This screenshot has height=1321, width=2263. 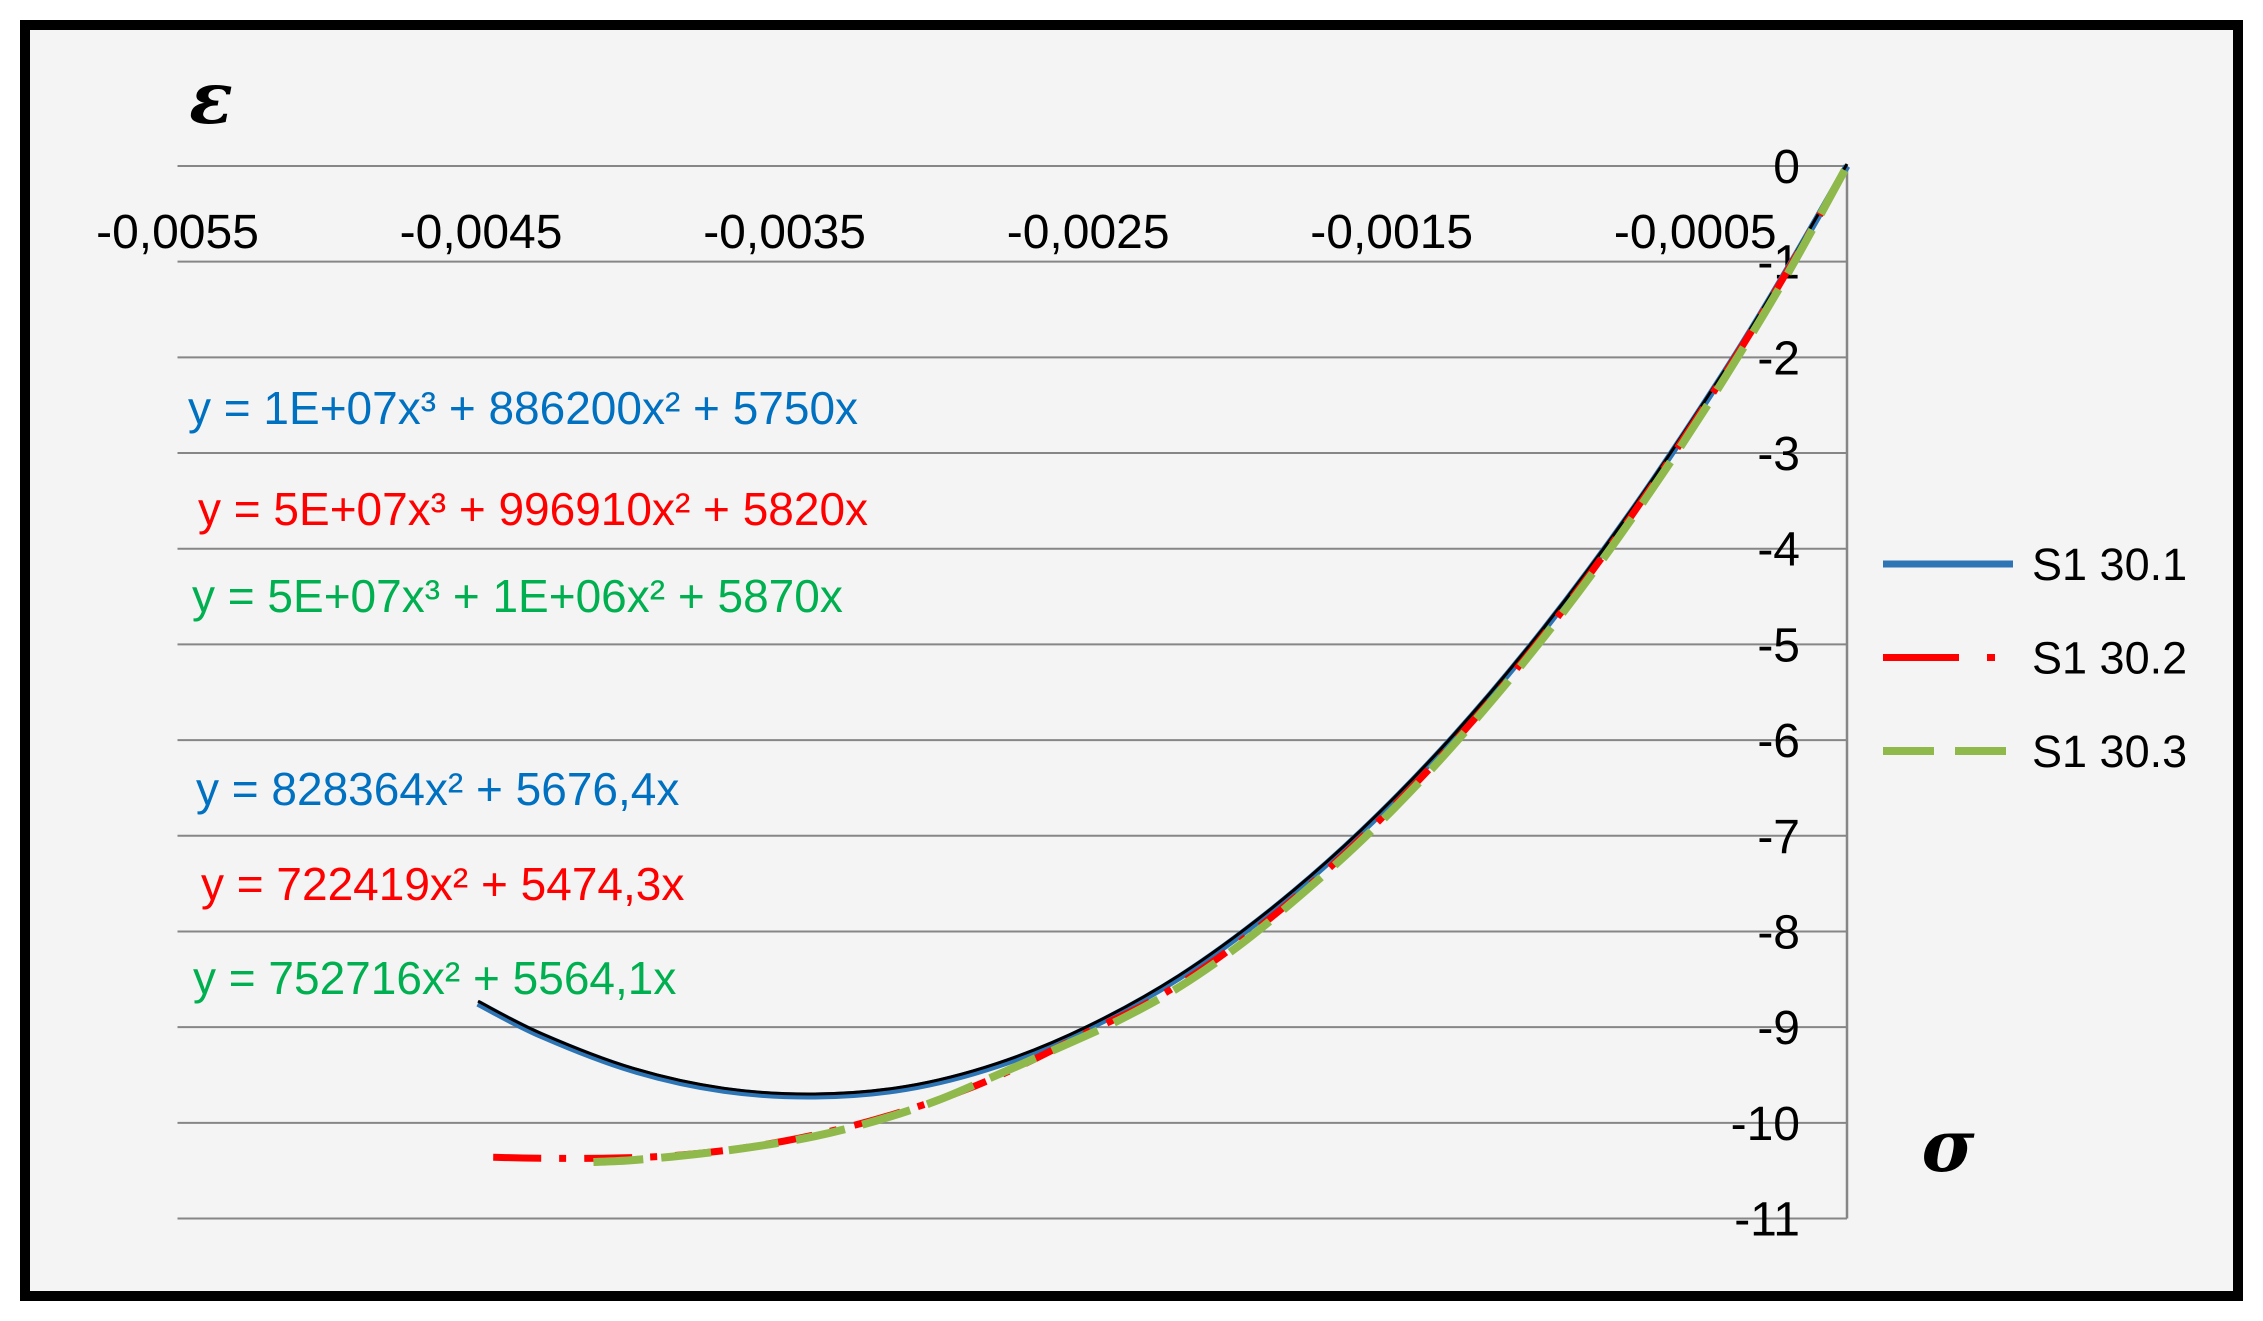 What do you see at coordinates (1767, 1220) in the screenshot?
I see `y-tick-label: -11` at bounding box center [1767, 1220].